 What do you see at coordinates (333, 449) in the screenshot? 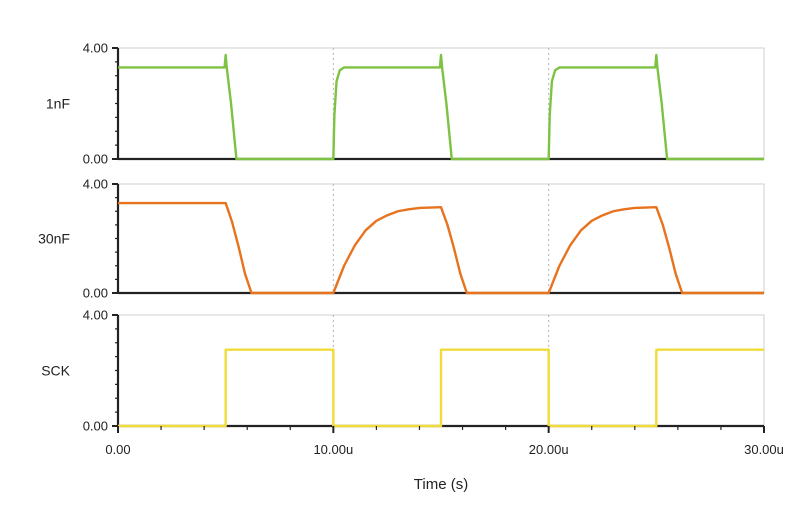
I see `x-tick-label: 10.00u` at bounding box center [333, 449].